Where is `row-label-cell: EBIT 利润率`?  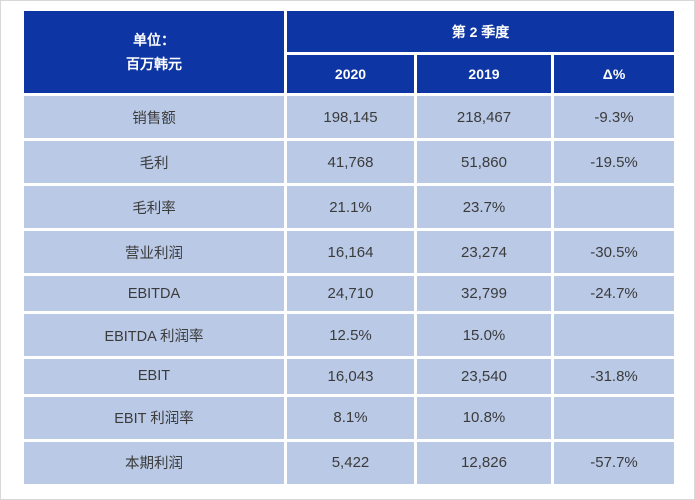
row-label-cell: EBIT 利润率 is located at coordinates (154, 417).